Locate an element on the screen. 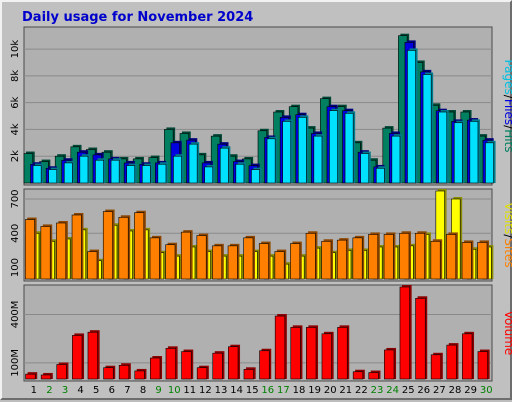  day-label-24: 24 is located at coordinates (392, 390).